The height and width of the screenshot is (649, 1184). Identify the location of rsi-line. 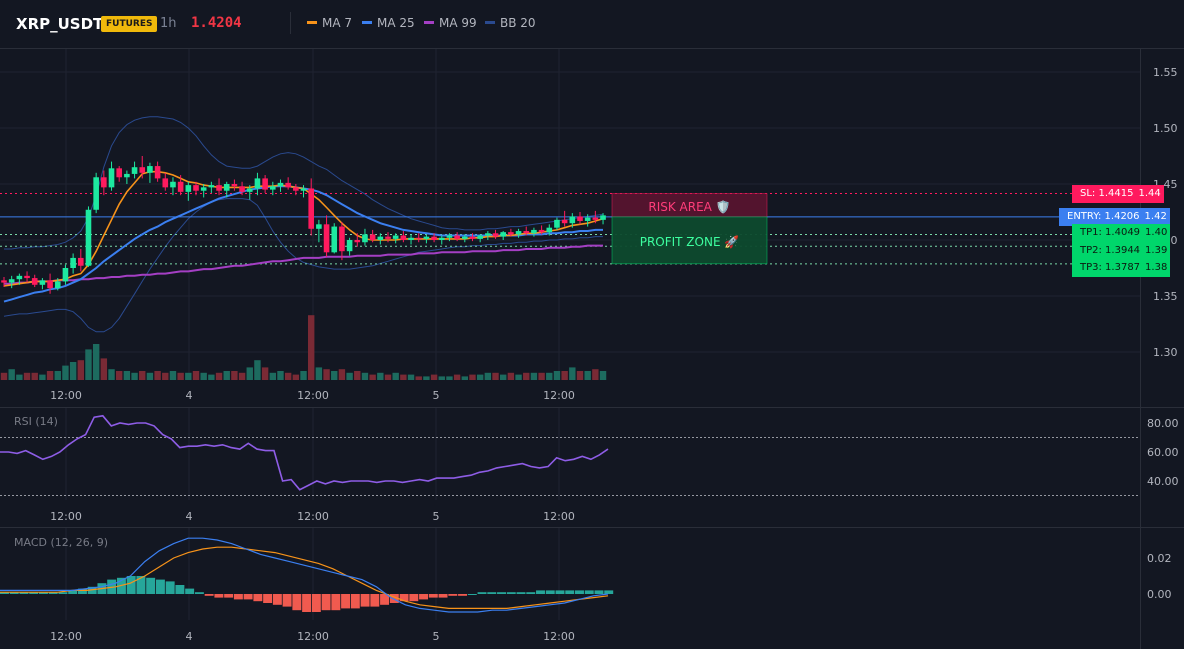
(304, 452).